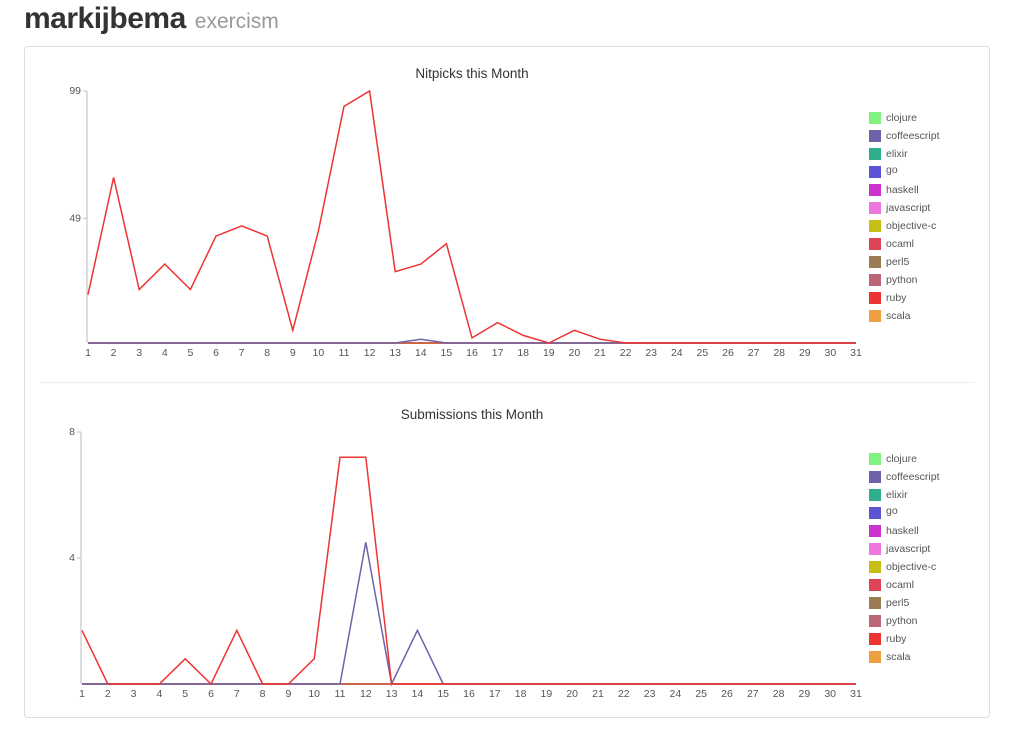 The image size is (1022, 731). I want to click on x-tick-label: 22, so click(626, 353).